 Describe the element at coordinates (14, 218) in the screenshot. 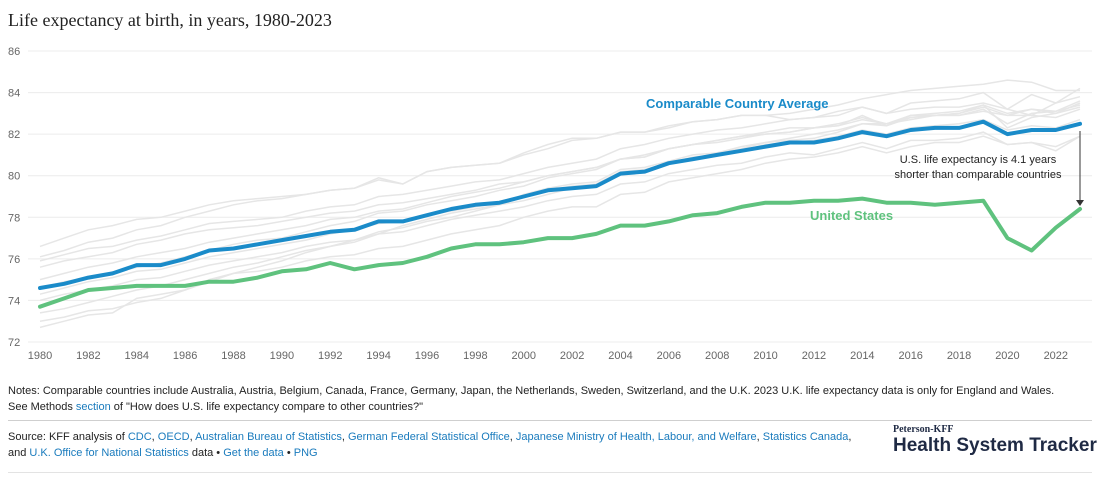

I see `y-tick-label: 78` at that location.